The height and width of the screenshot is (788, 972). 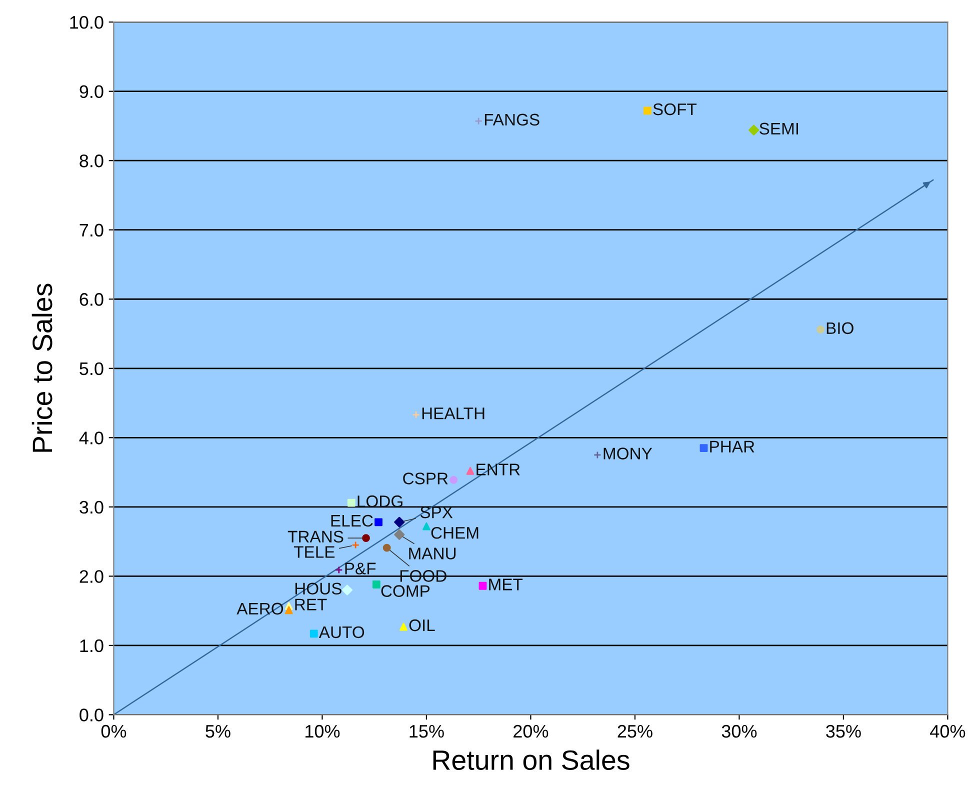 I want to click on series-label: PHAR, so click(x=732, y=446).